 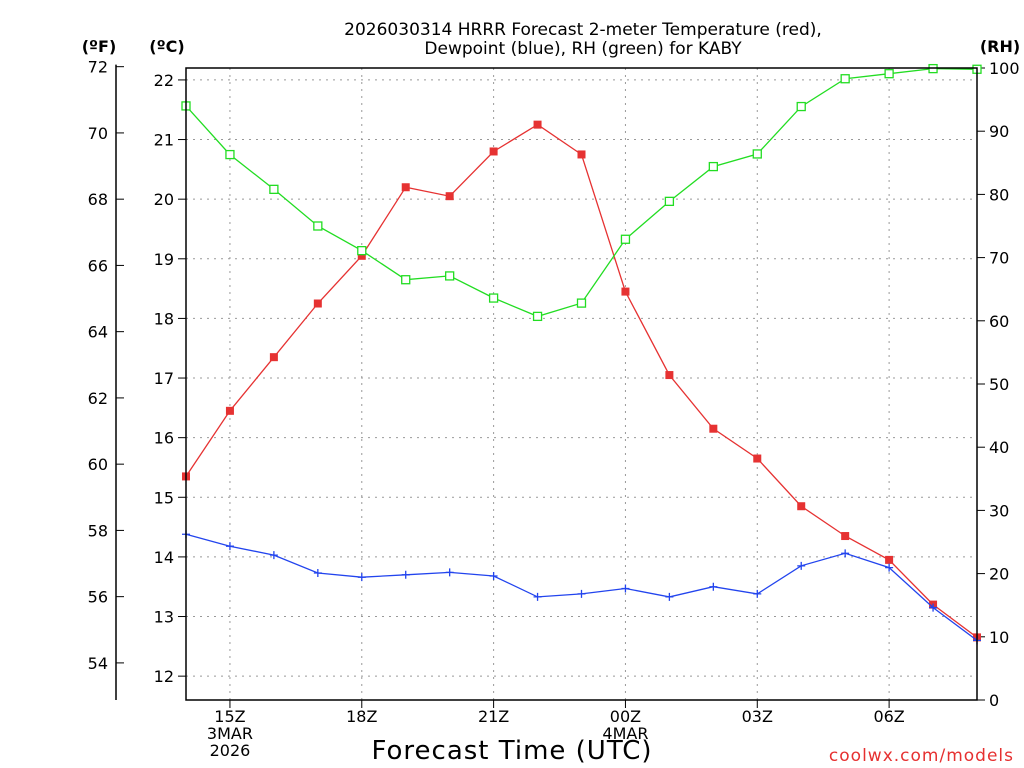 I want to click on chart-title-line2: Dewpoint (blue), RH (green) for KABY, so click(x=583, y=49).